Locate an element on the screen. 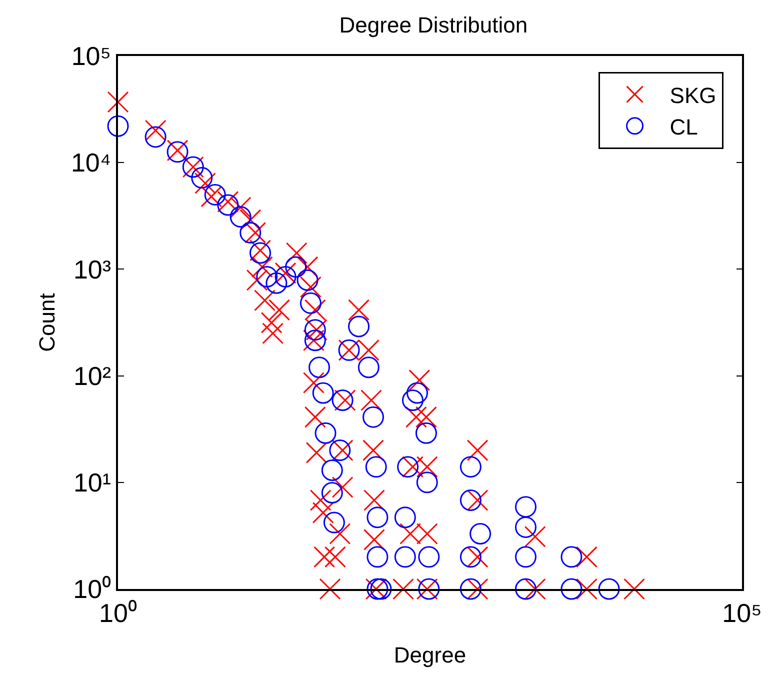 This screenshot has height=691, width=774. y-tick-label: 10⁰ is located at coordinates (92, 589).